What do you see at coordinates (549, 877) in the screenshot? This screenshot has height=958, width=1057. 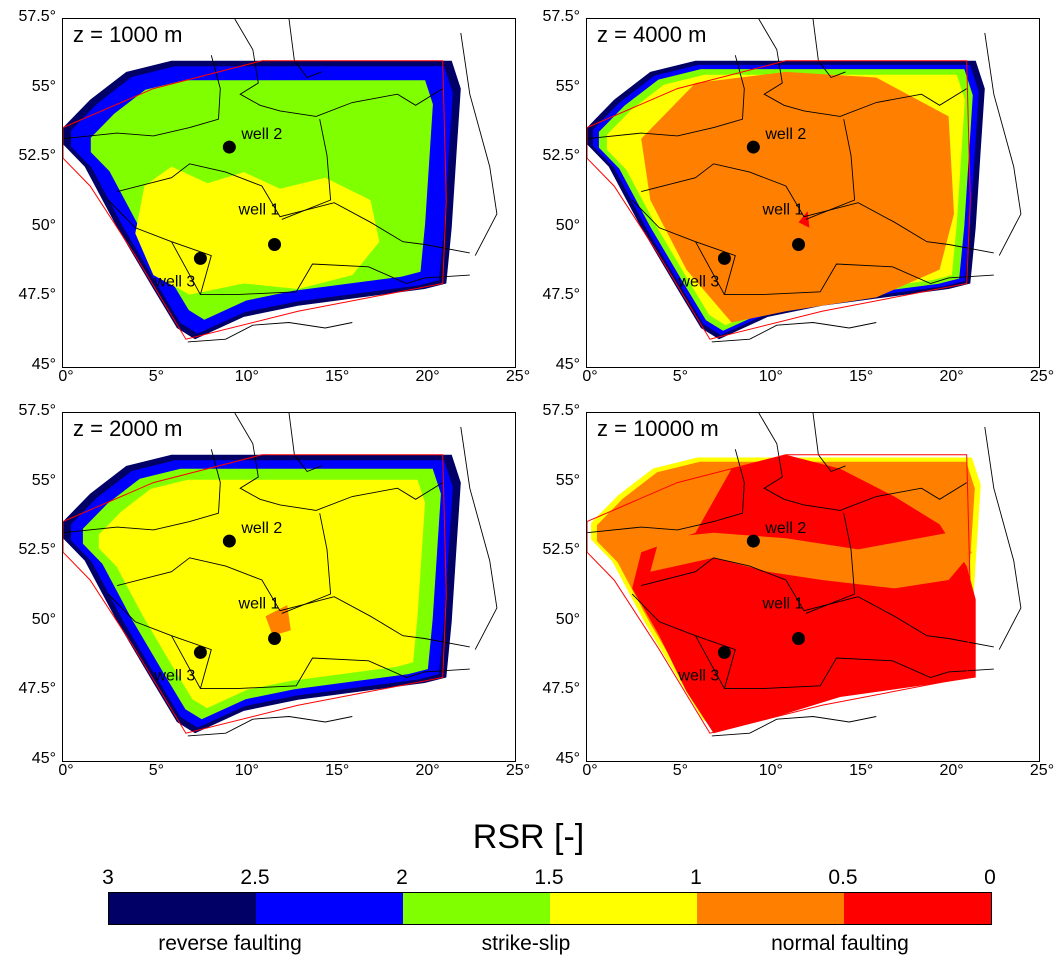 I see `colorbar-tick-label: 1.5` at bounding box center [549, 877].